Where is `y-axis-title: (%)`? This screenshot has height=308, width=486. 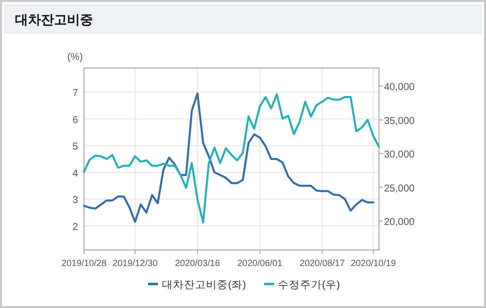
y-axis-title: (%) is located at coordinates (75, 57).